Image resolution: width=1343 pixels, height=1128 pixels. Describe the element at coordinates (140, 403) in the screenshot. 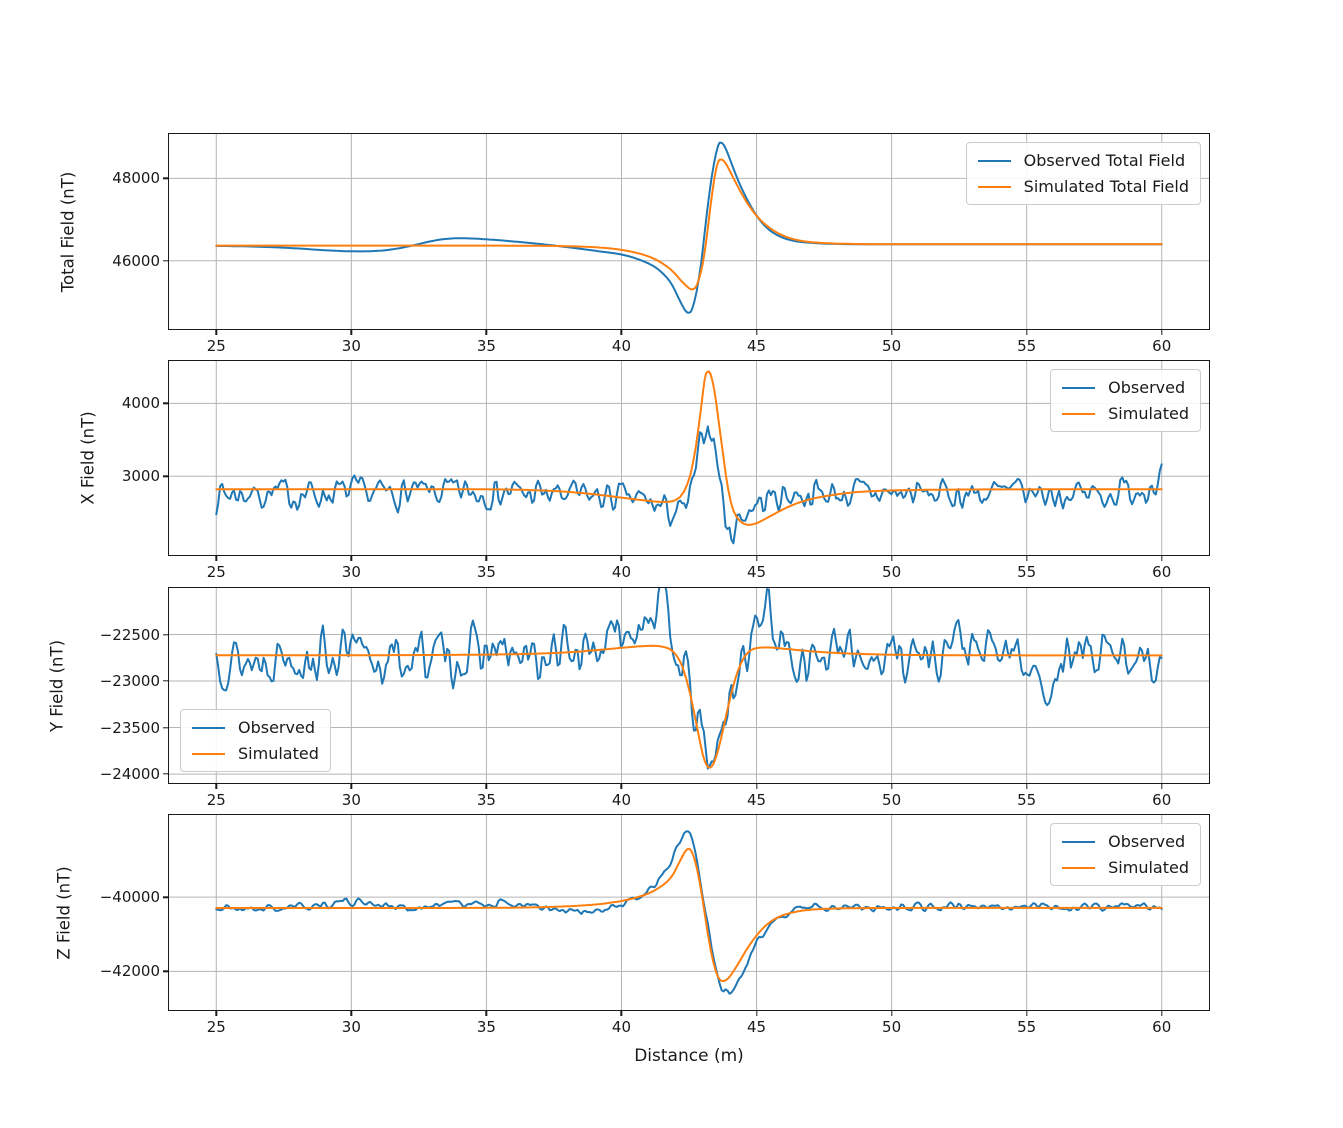

I see `y-tick-label: 4000` at that location.